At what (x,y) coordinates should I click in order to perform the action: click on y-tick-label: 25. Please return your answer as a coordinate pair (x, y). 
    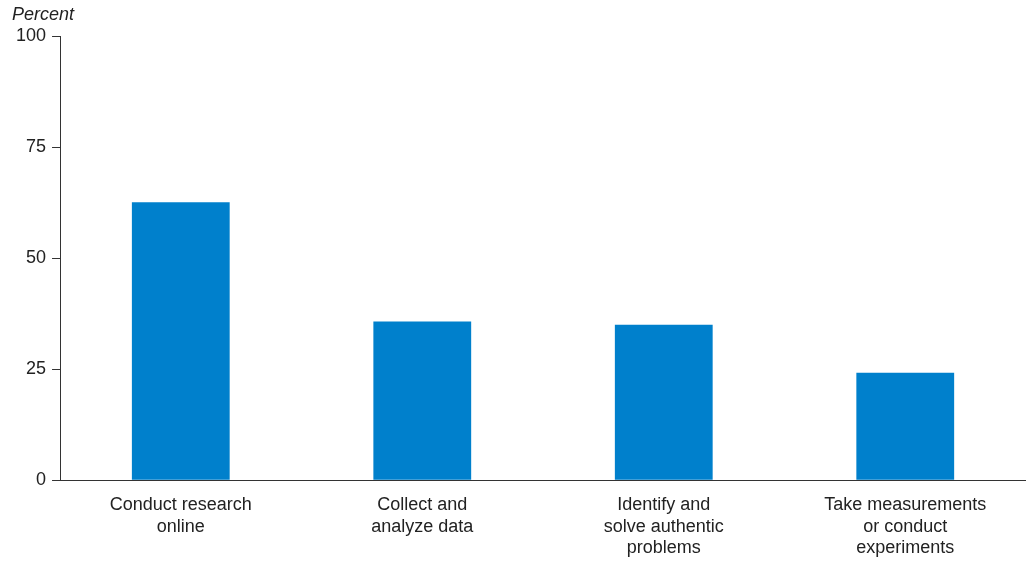
    Looking at the image, I should click on (36, 368).